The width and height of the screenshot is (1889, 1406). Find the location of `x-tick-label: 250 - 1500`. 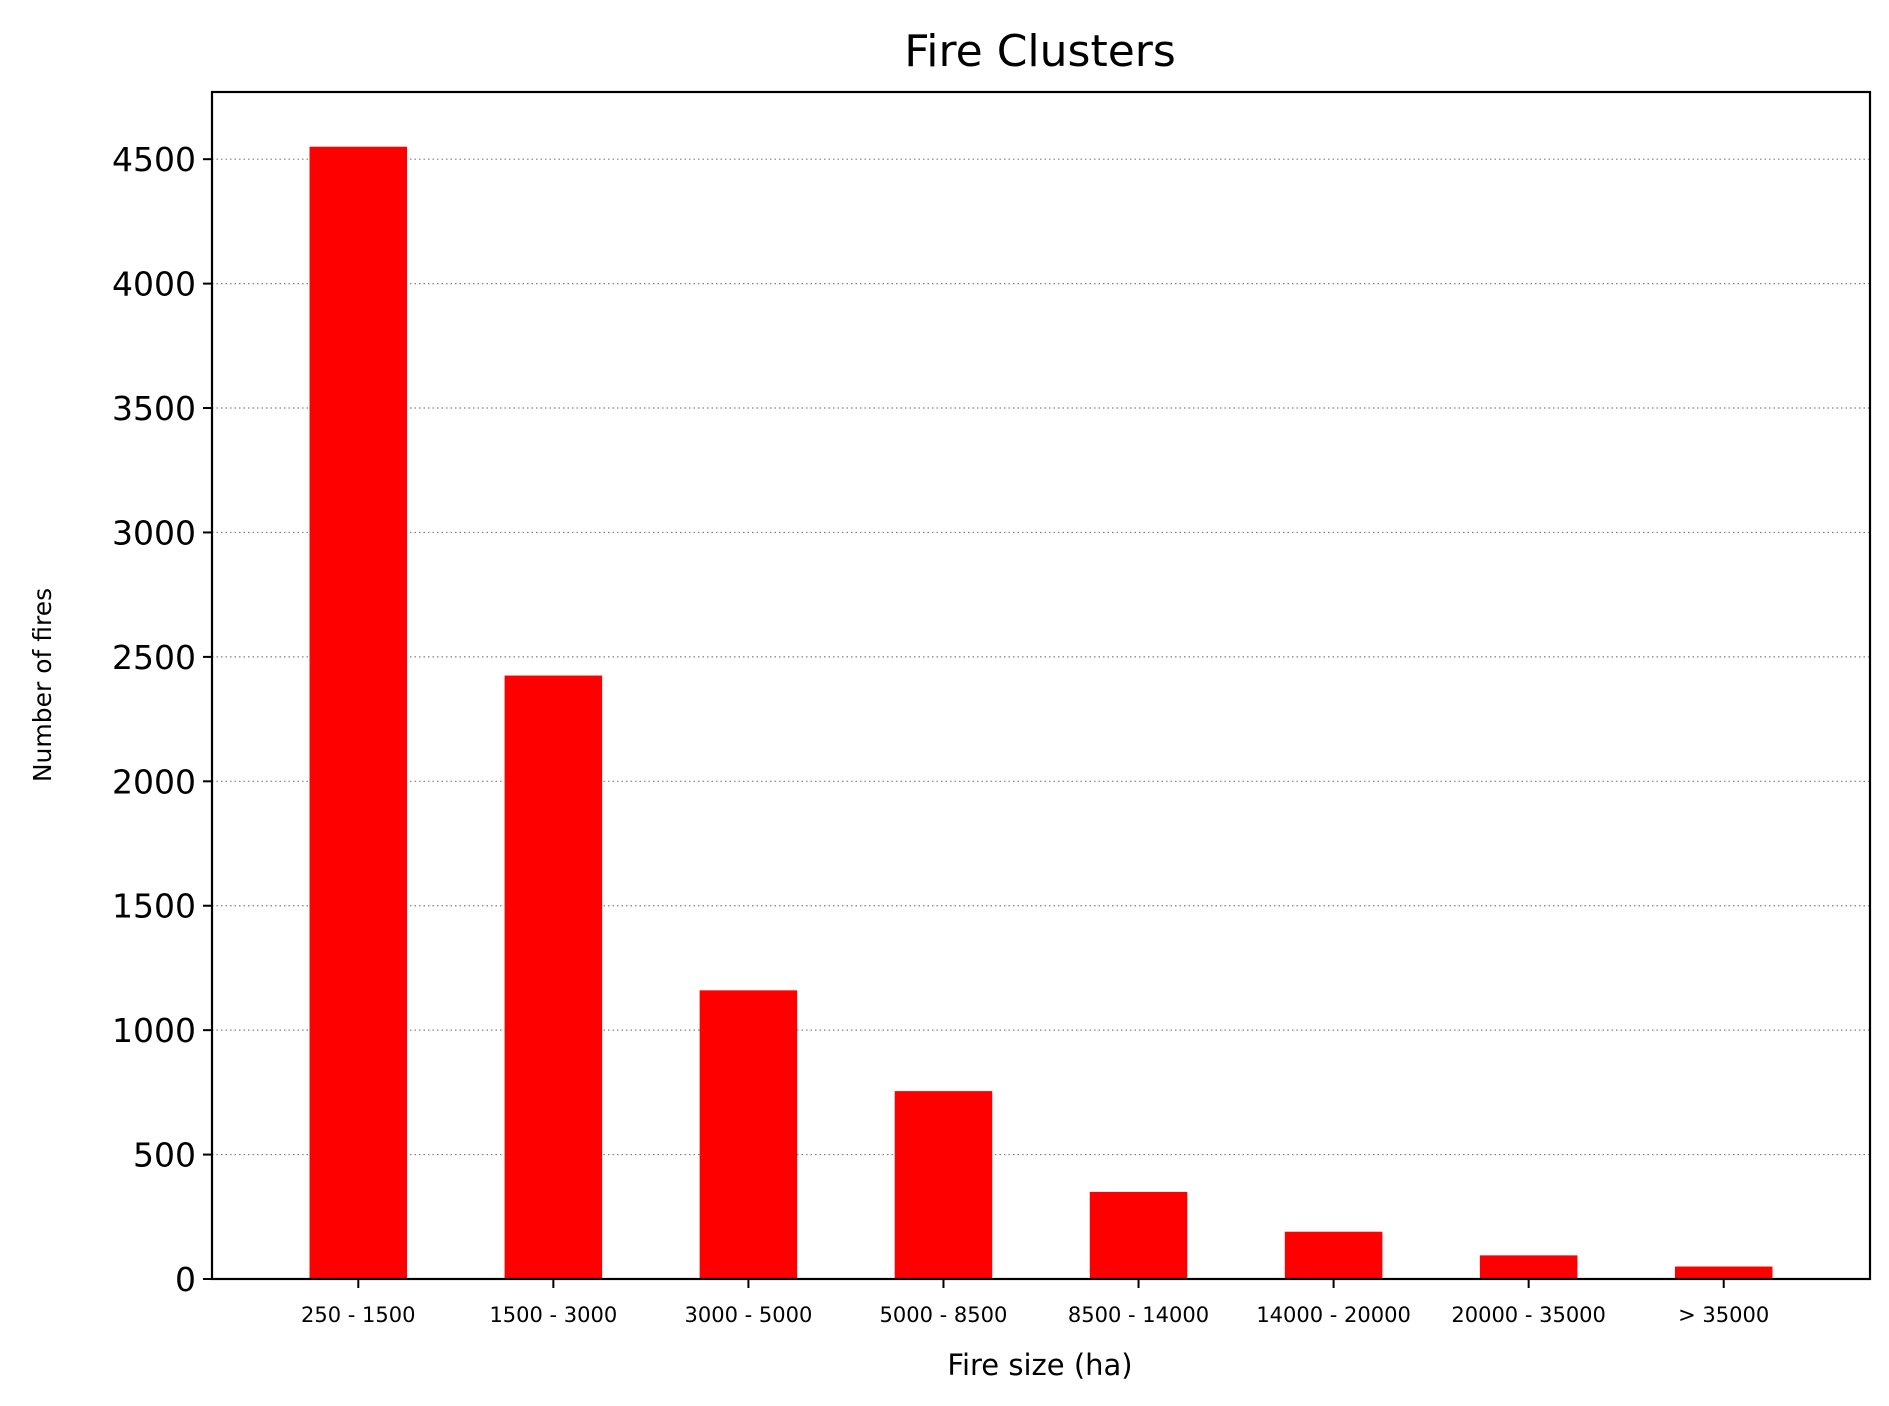

x-tick-label: 250 - 1500 is located at coordinates (358, 1315).